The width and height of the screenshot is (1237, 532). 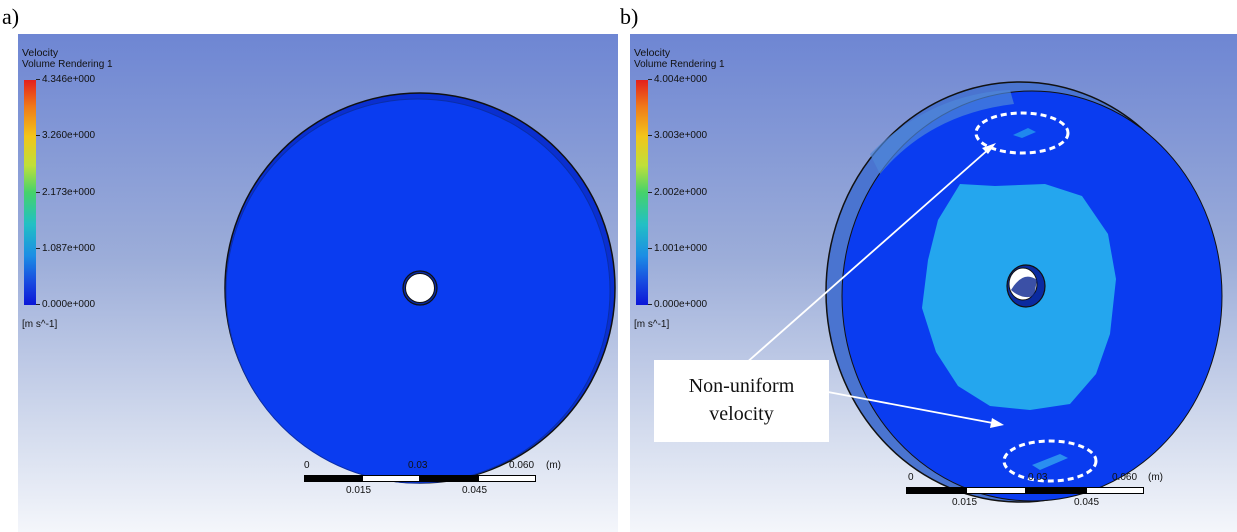 I want to click on highlight-ellipse-bottom, so click(x=1050, y=461).